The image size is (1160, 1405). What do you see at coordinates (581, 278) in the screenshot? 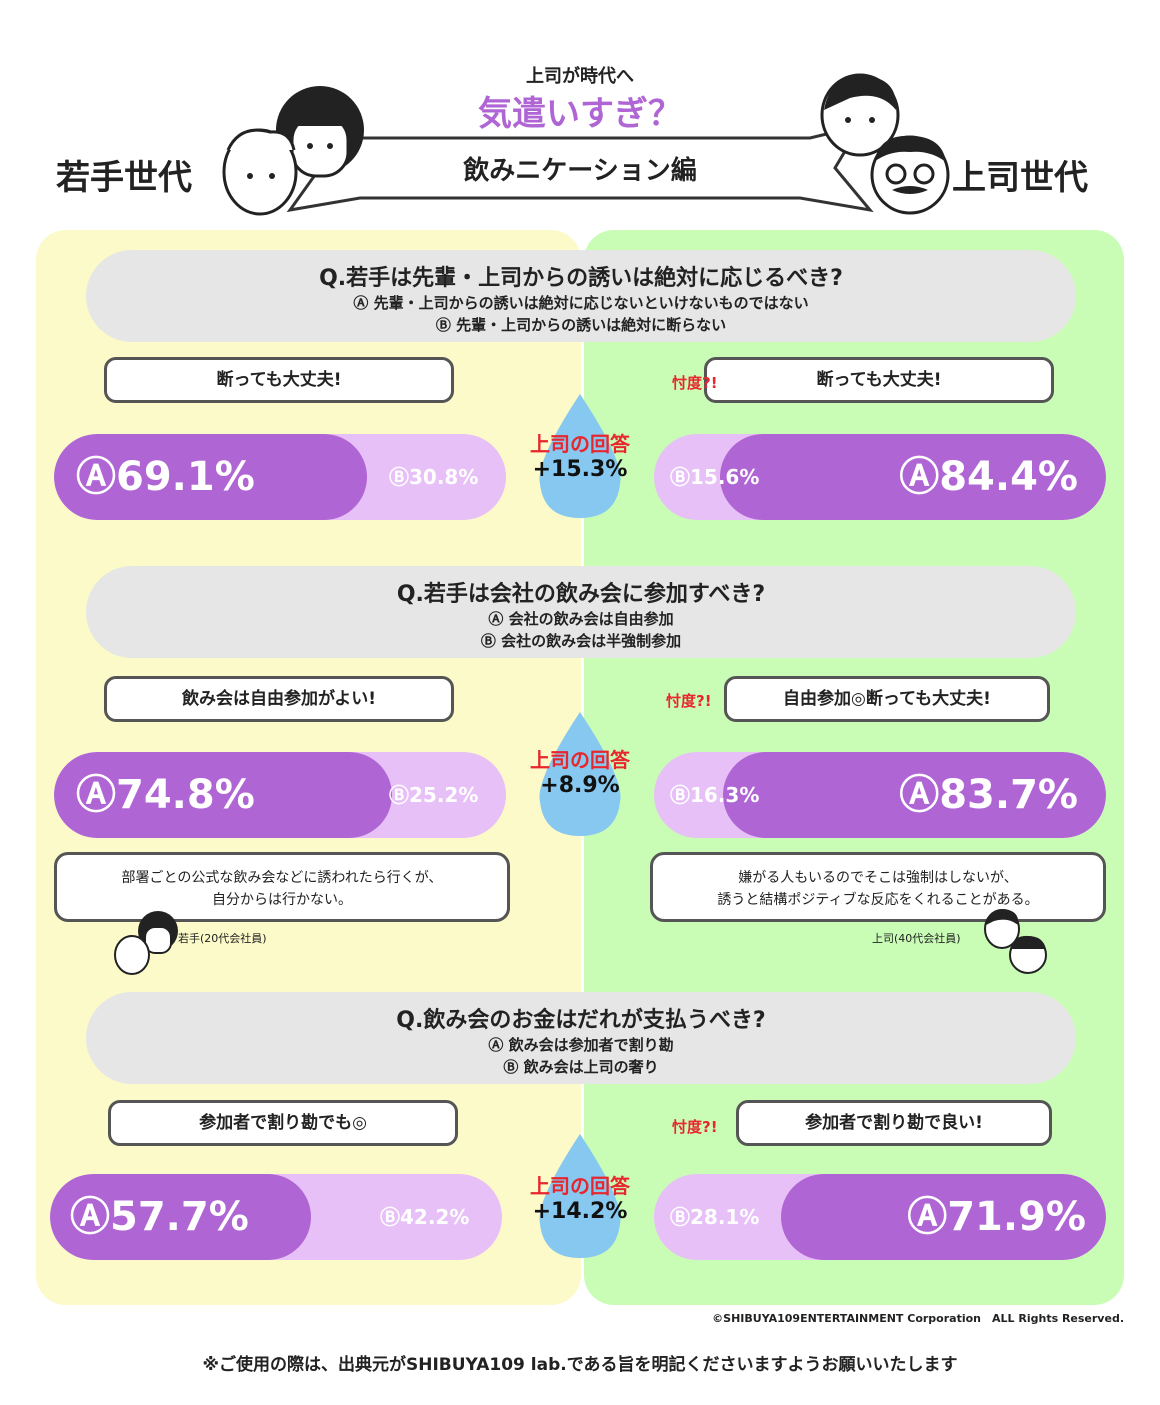
I see `question-title: Q.若手は先輩・上司からの誘いは絶対に応じるべき?` at bounding box center [581, 278].